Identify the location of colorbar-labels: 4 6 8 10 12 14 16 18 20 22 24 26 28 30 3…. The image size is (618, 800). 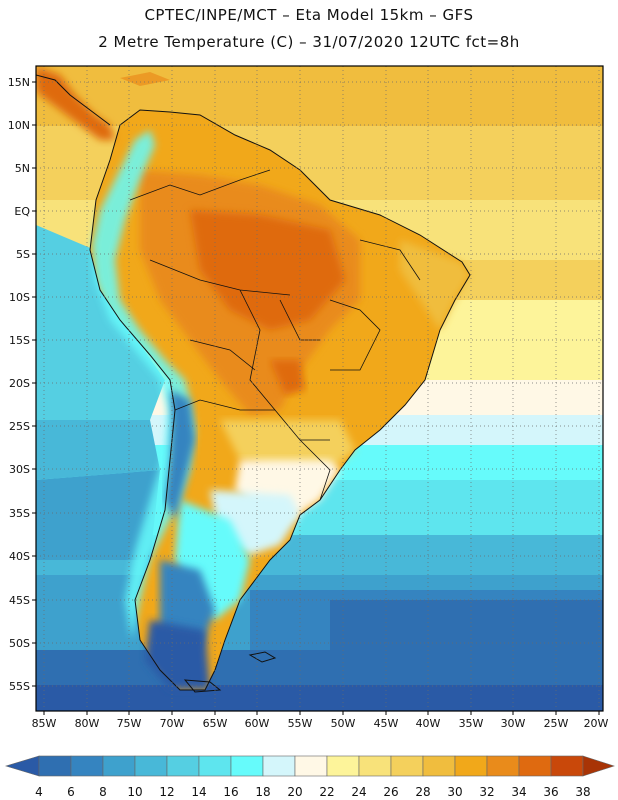
(312, 792).